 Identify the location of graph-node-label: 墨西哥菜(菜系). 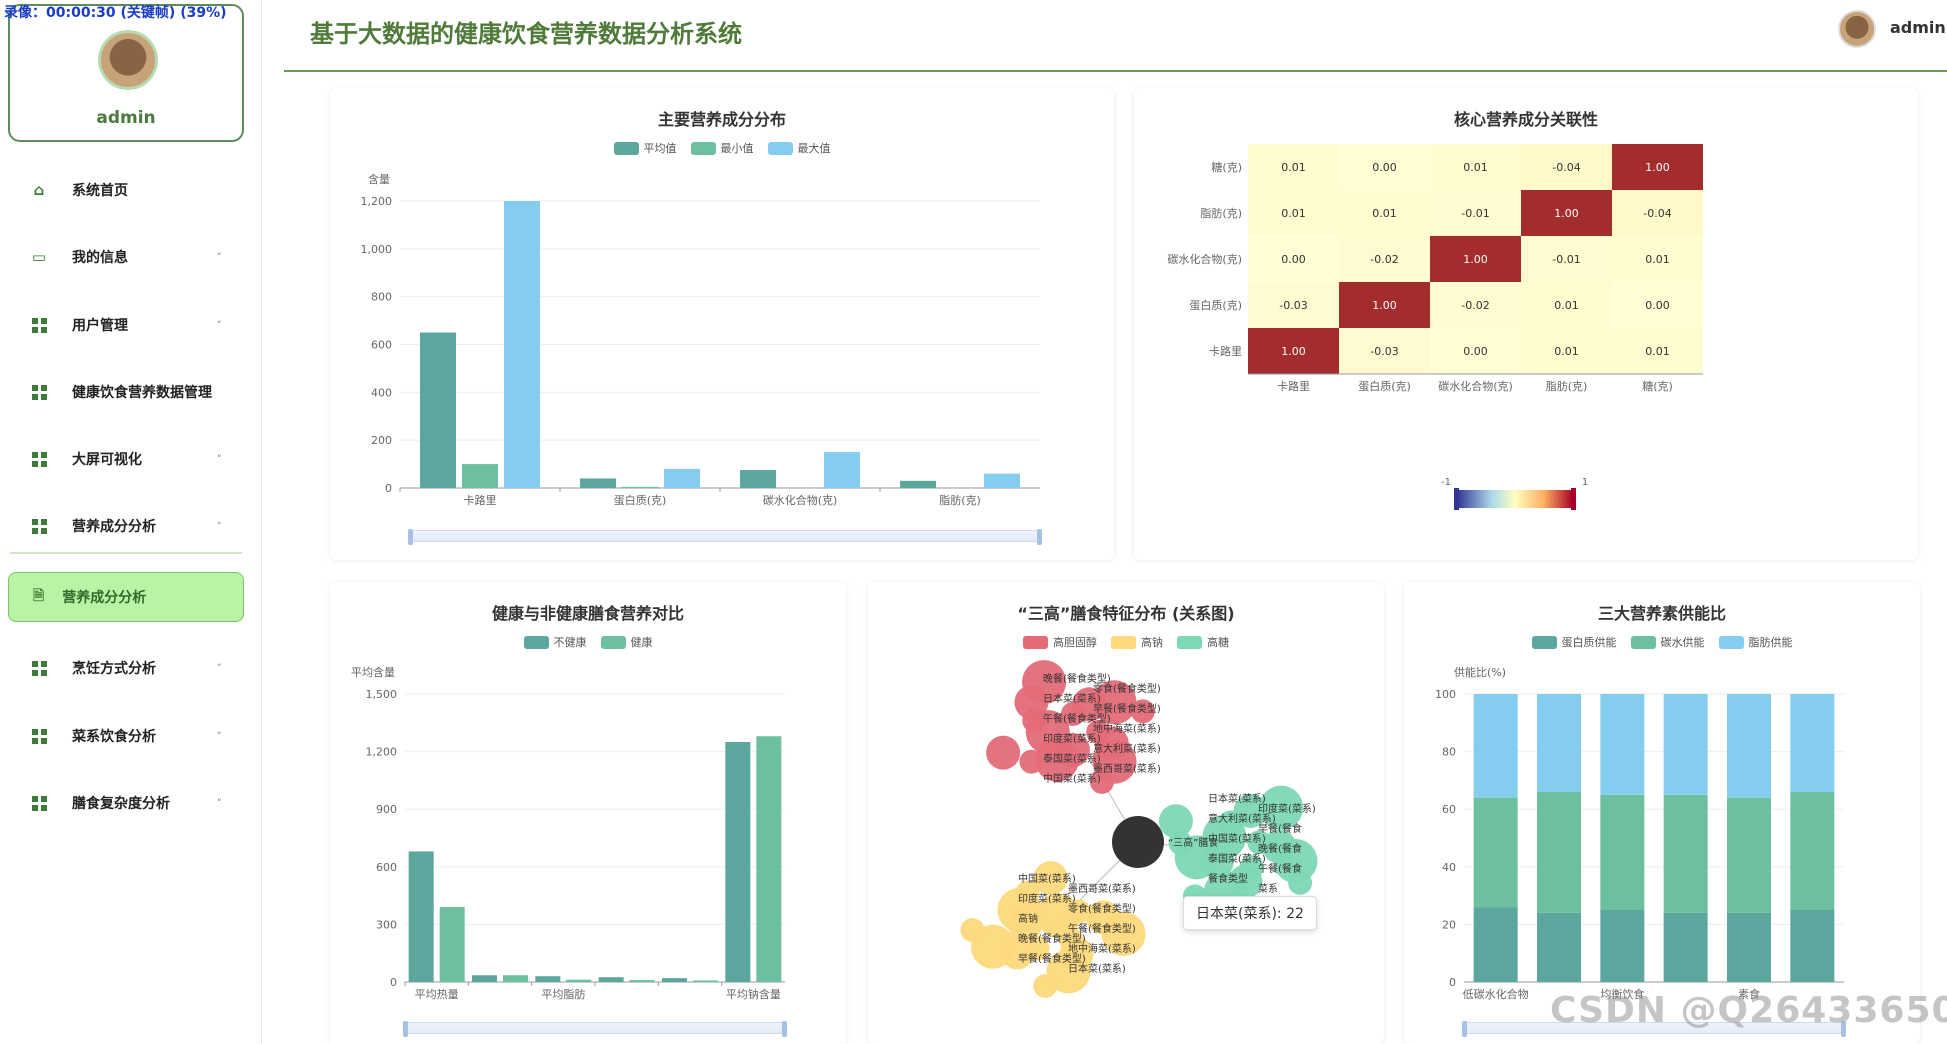
(1127, 769).